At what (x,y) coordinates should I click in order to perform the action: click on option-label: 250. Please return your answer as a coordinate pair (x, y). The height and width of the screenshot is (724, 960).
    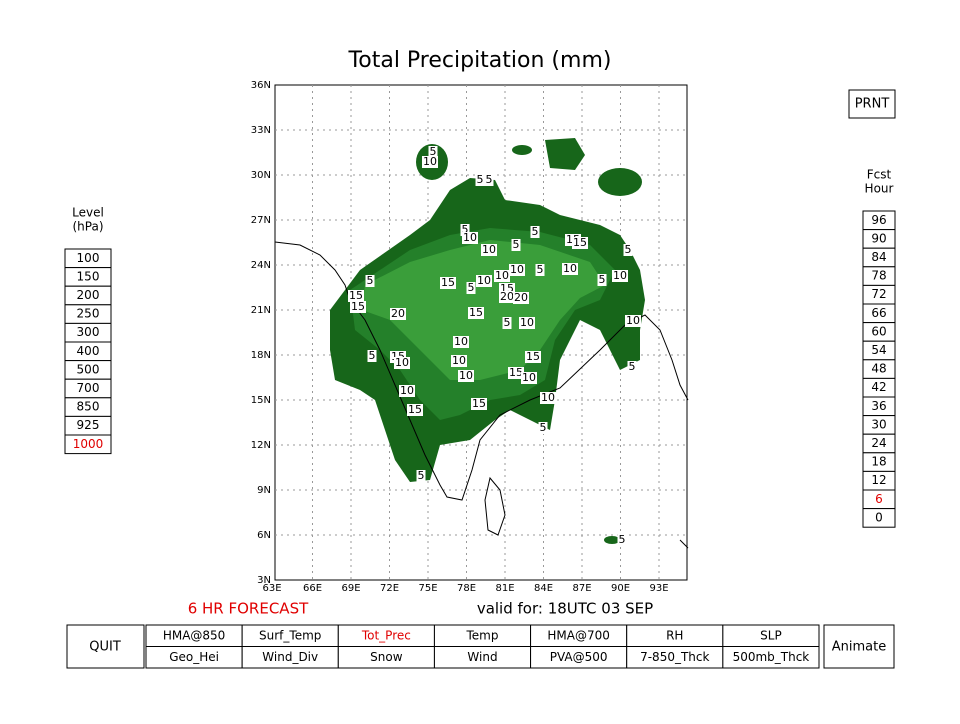
    Looking at the image, I should click on (88, 314).